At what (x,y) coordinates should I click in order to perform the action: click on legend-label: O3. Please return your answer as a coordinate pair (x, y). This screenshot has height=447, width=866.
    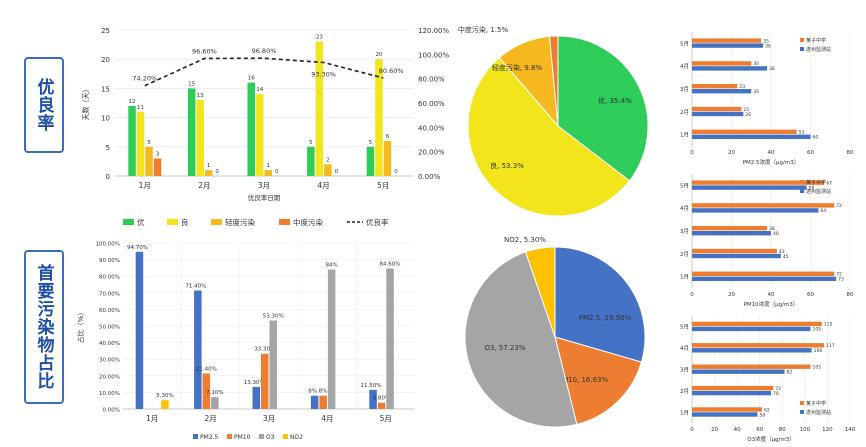
    Looking at the image, I should click on (270, 437).